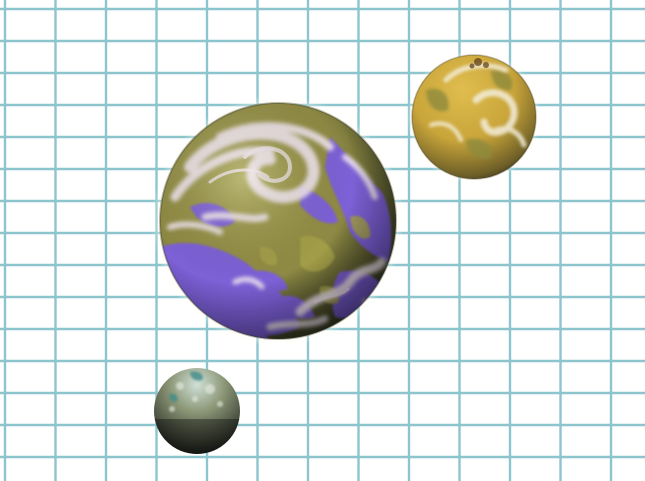 Image resolution: width=645 pixels, height=481 pixels. Describe the element at coordinates (197, 411) in the screenshot. I see `small-planet` at that location.